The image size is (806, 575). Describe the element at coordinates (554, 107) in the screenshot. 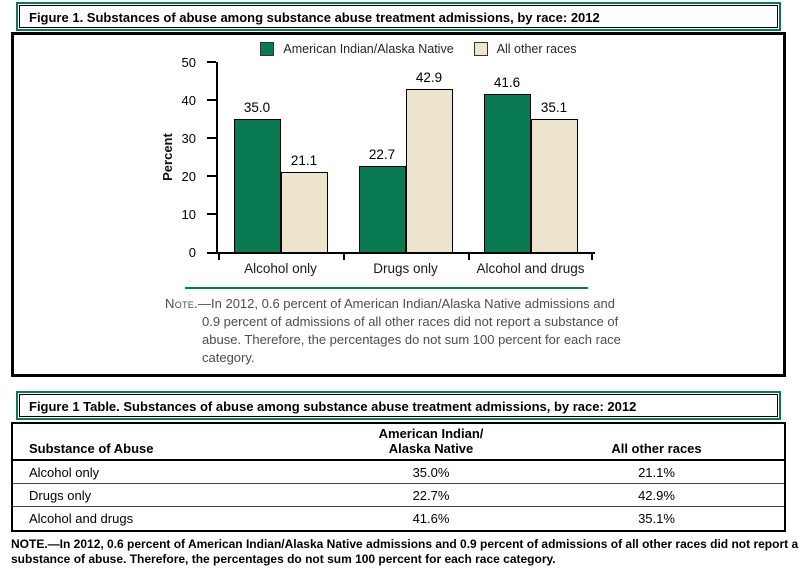

I see `bar-value-label: 35.1` at that location.